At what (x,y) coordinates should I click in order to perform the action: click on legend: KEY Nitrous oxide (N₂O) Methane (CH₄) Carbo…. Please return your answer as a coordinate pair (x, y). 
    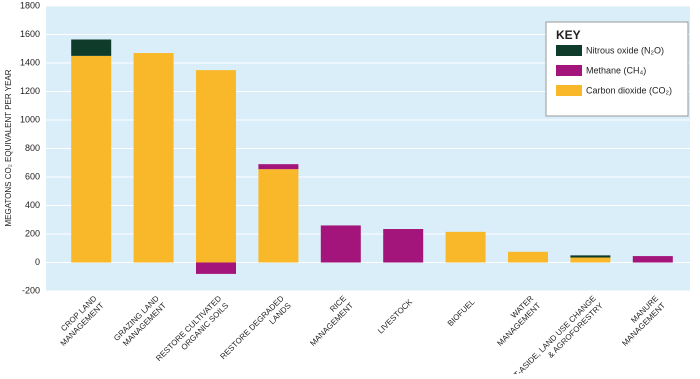
    Looking at the image, I should click on (617, 69).